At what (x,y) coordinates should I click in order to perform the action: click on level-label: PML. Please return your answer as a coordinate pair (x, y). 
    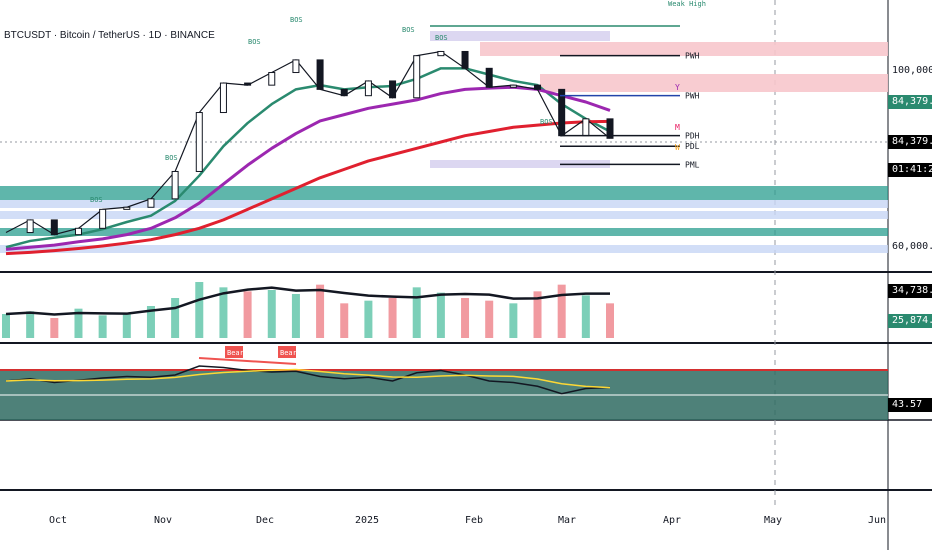
    Looking at the image, I should click on (692, 164).